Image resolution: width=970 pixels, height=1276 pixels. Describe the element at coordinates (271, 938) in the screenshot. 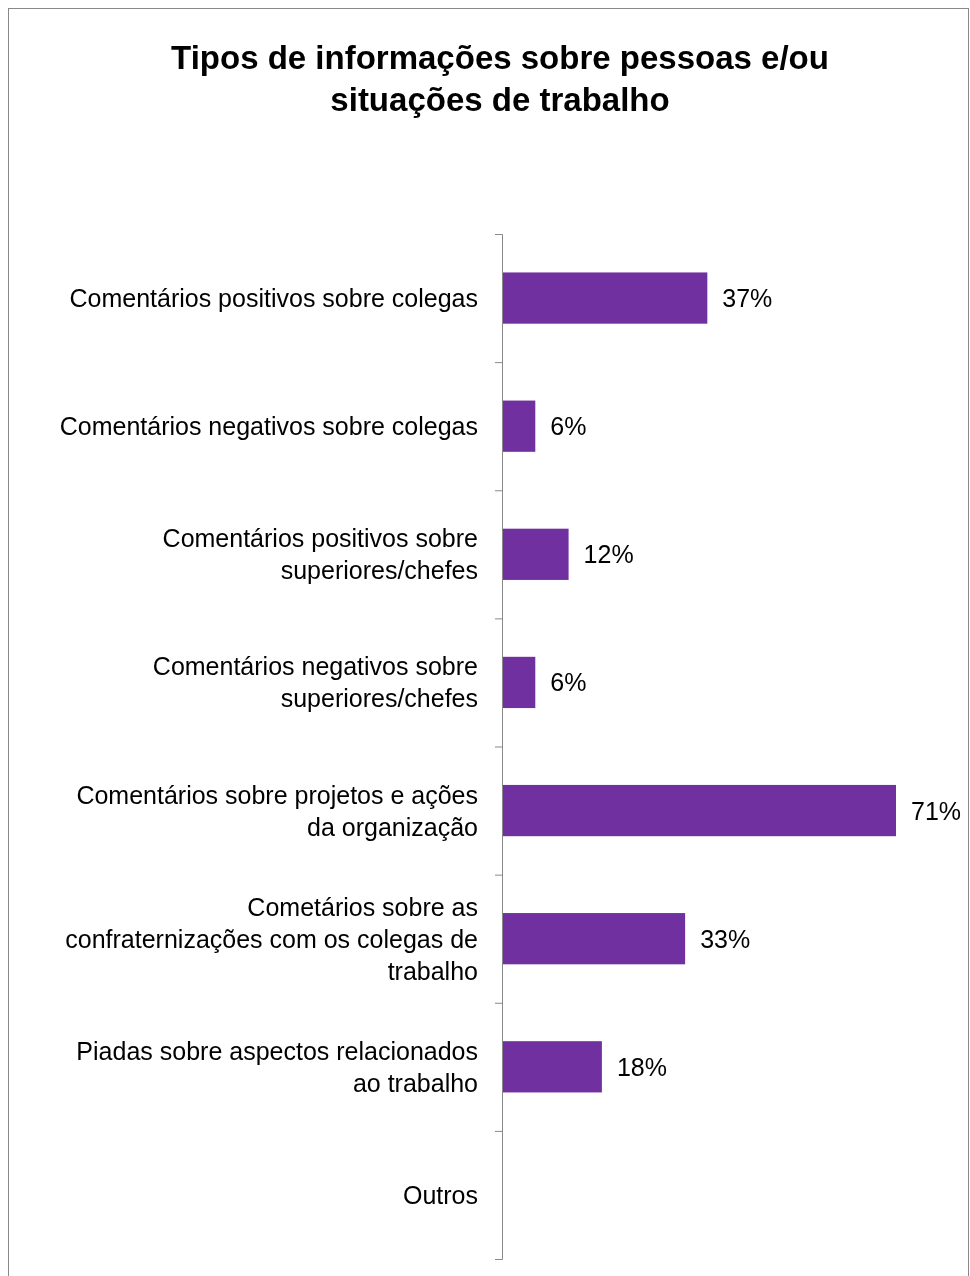

I see `y-tick-label: Cometários sobre as confraternizações com os colegas de trabalho` at that location.